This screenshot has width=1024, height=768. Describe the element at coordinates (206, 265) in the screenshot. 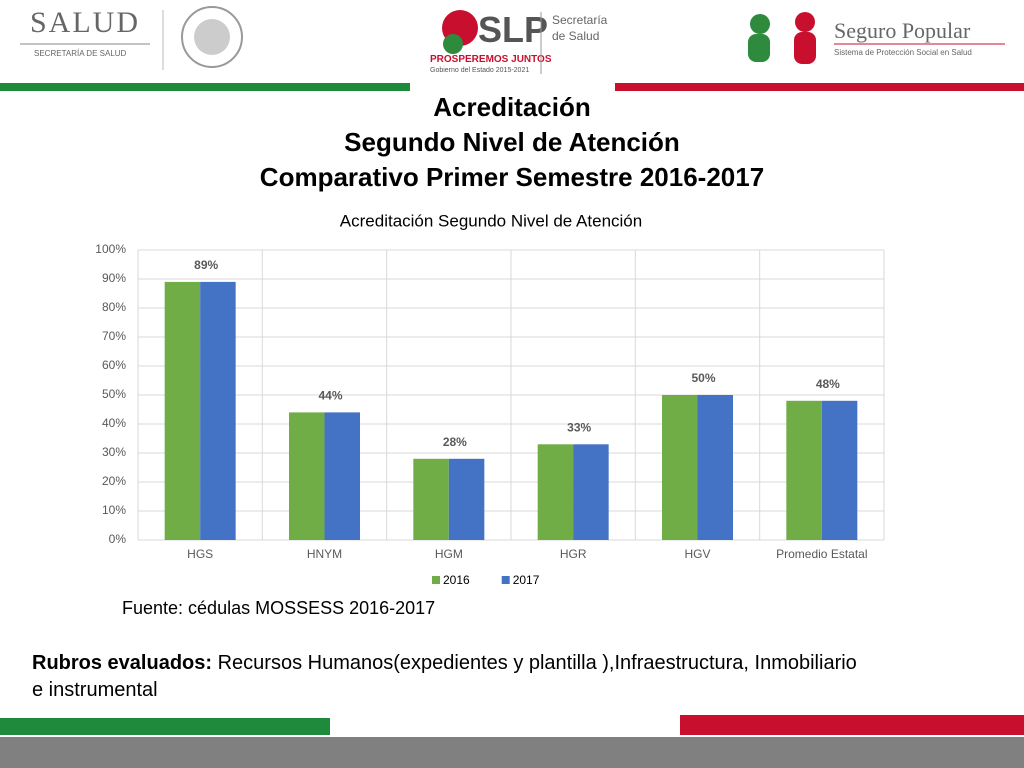

I see `data-label: 89%` at that location.